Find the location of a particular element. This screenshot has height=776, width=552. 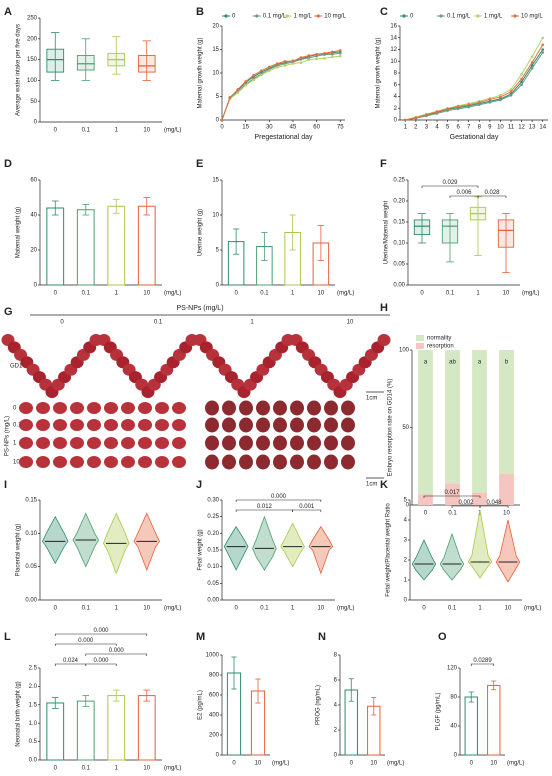

row-axis-label: PS-NPs (mg/L) is located at coordinates (8, 436).